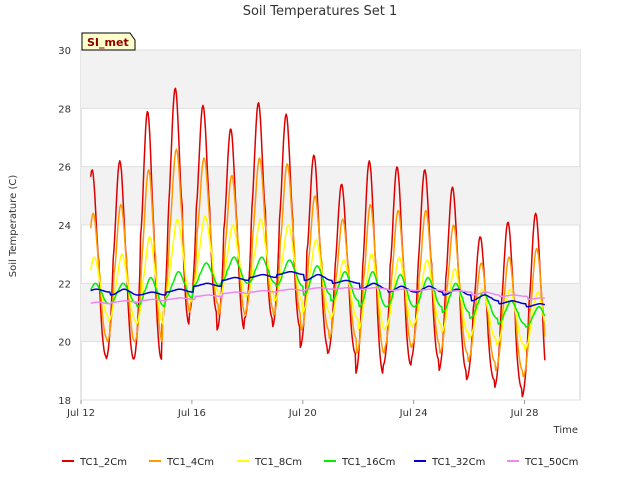  I want to click on series-line-tc1_16cm, so click(318, 292).